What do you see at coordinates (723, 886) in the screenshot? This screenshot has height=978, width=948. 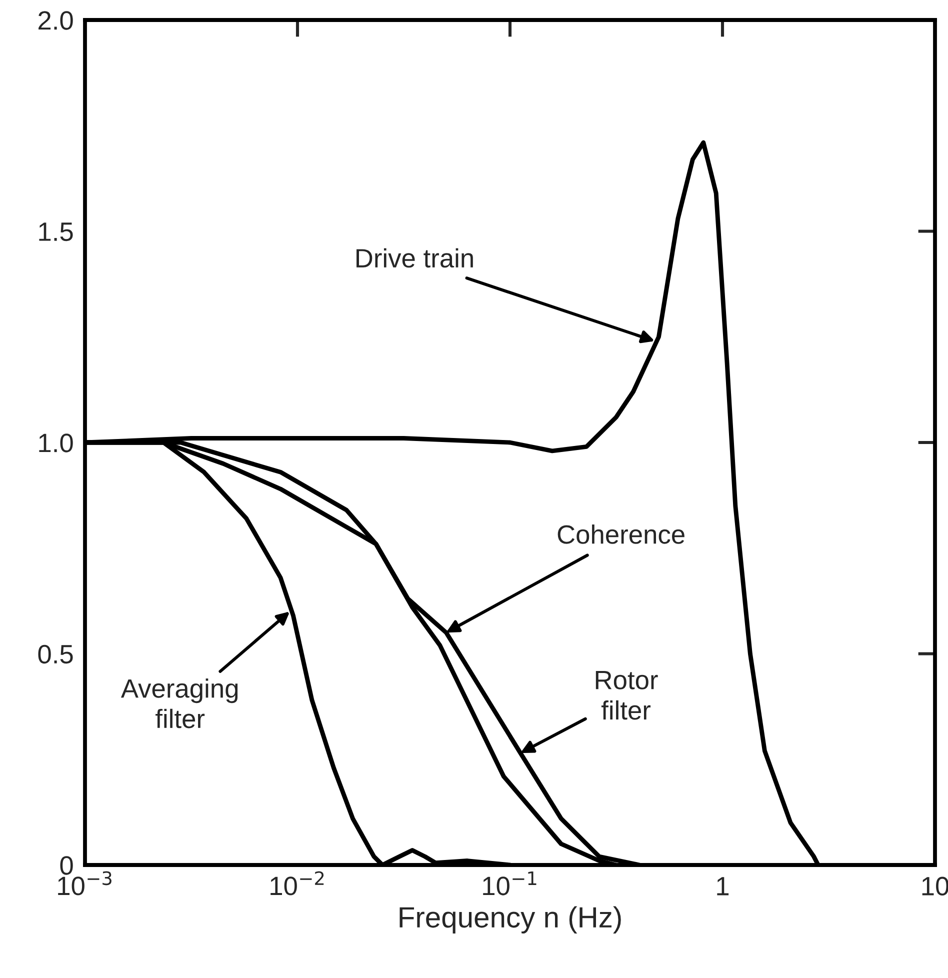 I see `x-tick-label: 1` at bounding box center [723, 886].